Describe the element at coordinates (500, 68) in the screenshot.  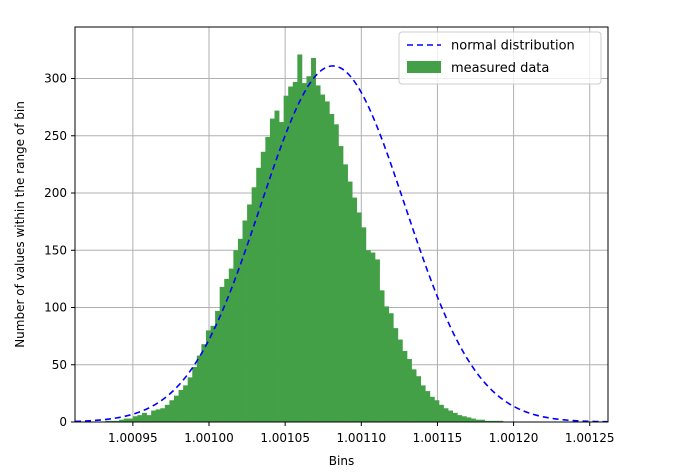
I see `legend-label-measured-data: measured data` at that location.